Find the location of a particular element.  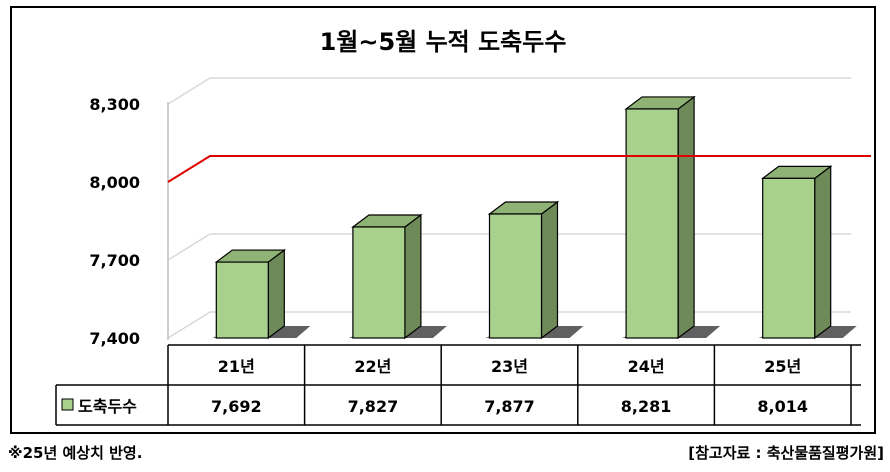

category-label: 23년 is located at coordinates (509, 366).